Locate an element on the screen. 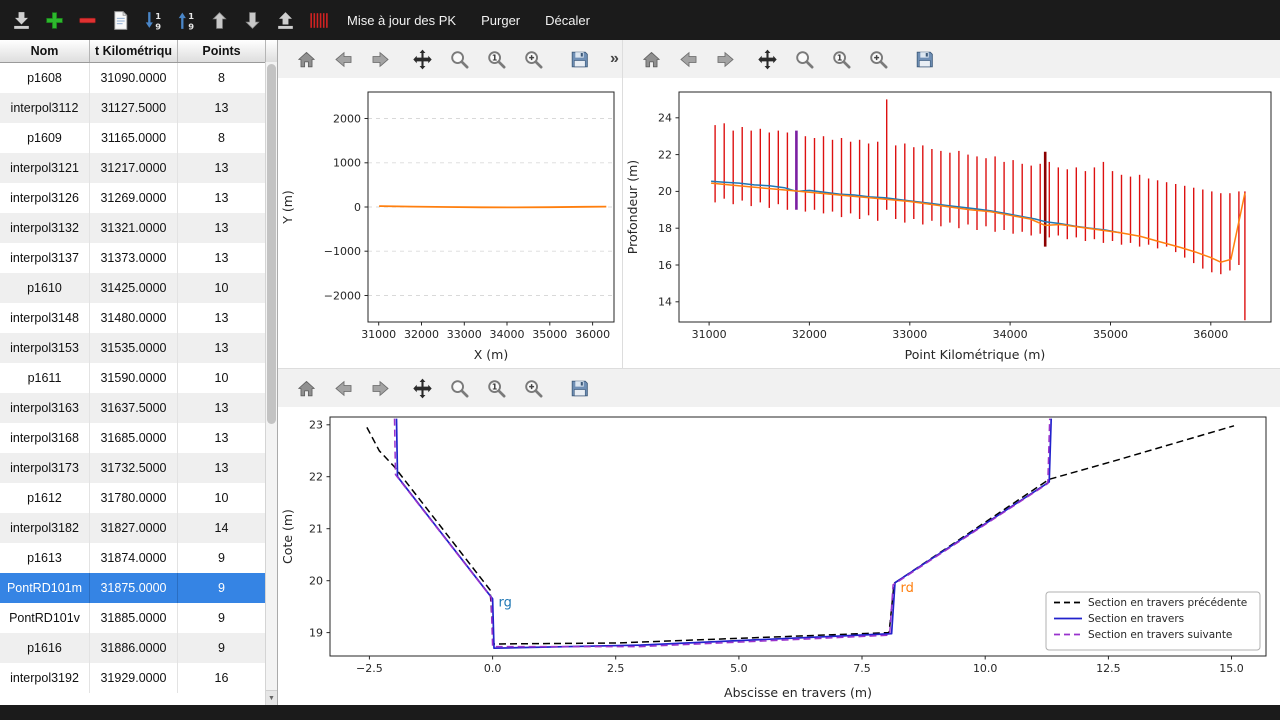 This screenshot has height=720, width=1280. cell-nom: interpol3168 is located at coordinates (45, 438).